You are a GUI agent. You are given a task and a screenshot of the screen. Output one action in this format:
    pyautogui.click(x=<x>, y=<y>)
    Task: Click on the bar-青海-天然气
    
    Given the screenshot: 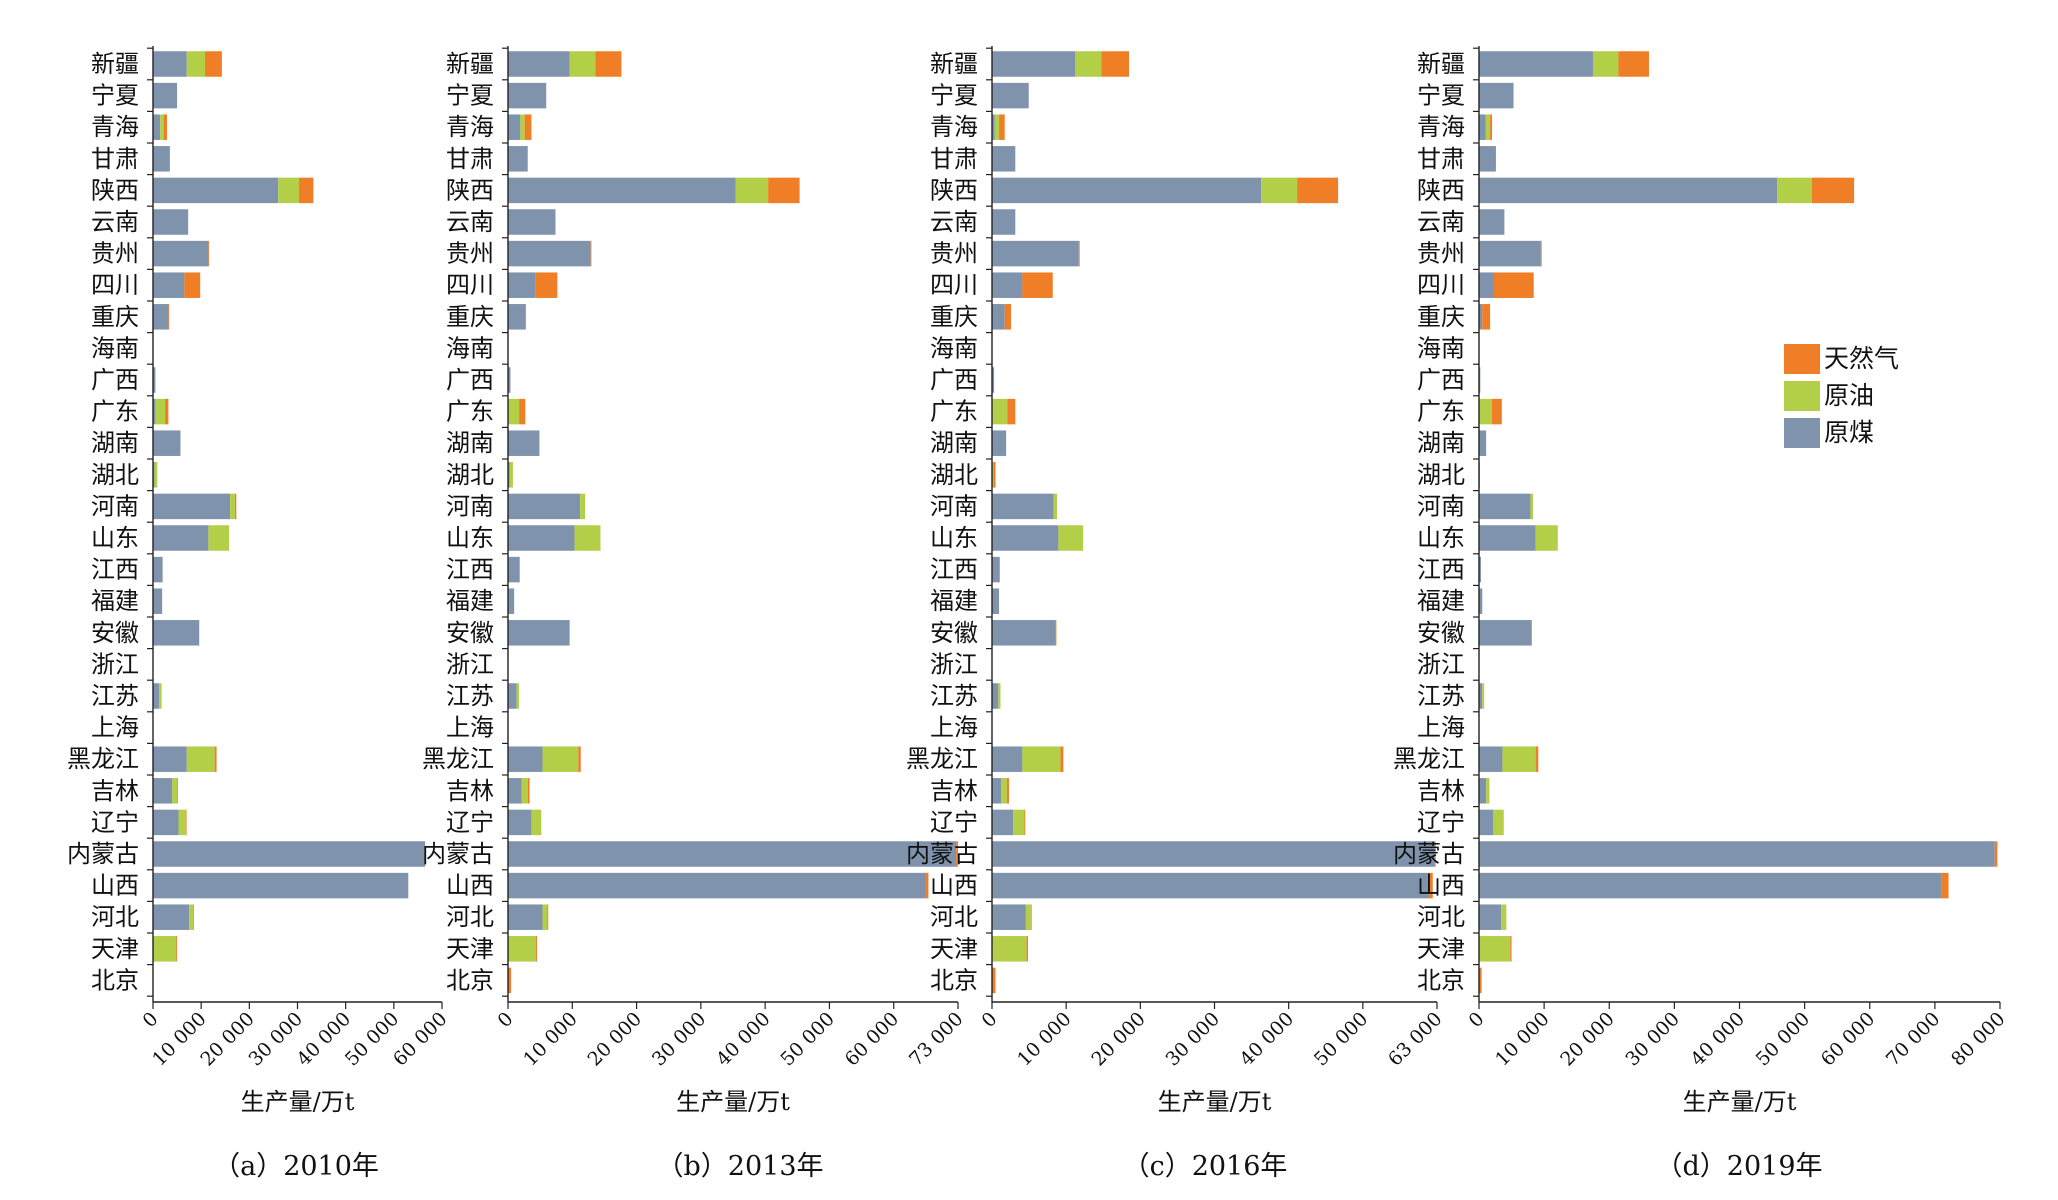 What is the action you would take?
    pyautogui.click(x=1002, y=127)
    